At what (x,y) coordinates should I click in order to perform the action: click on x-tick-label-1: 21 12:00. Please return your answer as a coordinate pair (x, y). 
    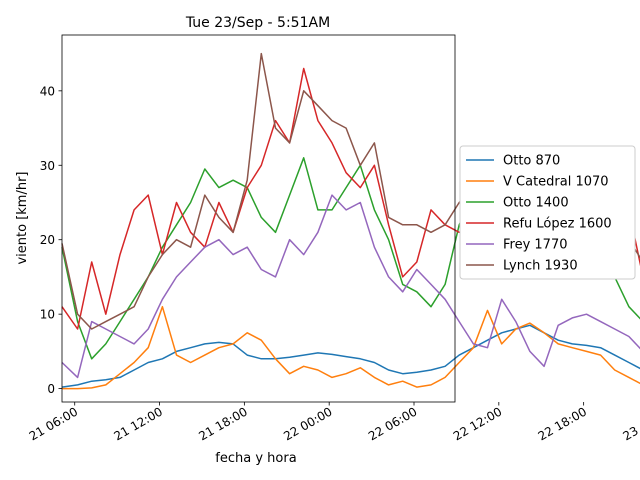
    Looking at the image, I should click on (138, 423).